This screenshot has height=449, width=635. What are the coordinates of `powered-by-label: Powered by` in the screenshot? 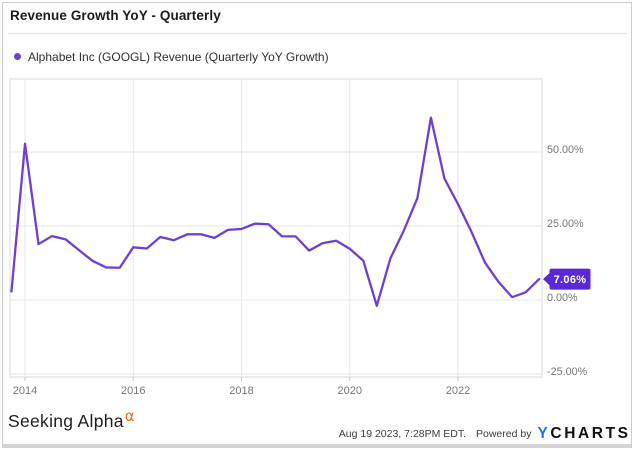 It's located at (504, 434).